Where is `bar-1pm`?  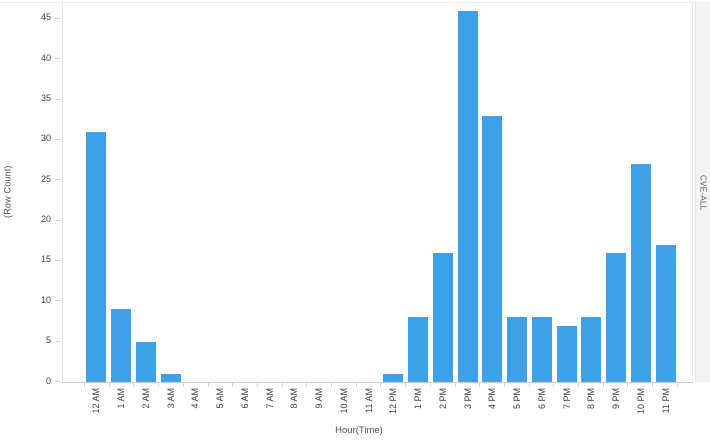 bar-1pm is located at coordinates (418, 349).